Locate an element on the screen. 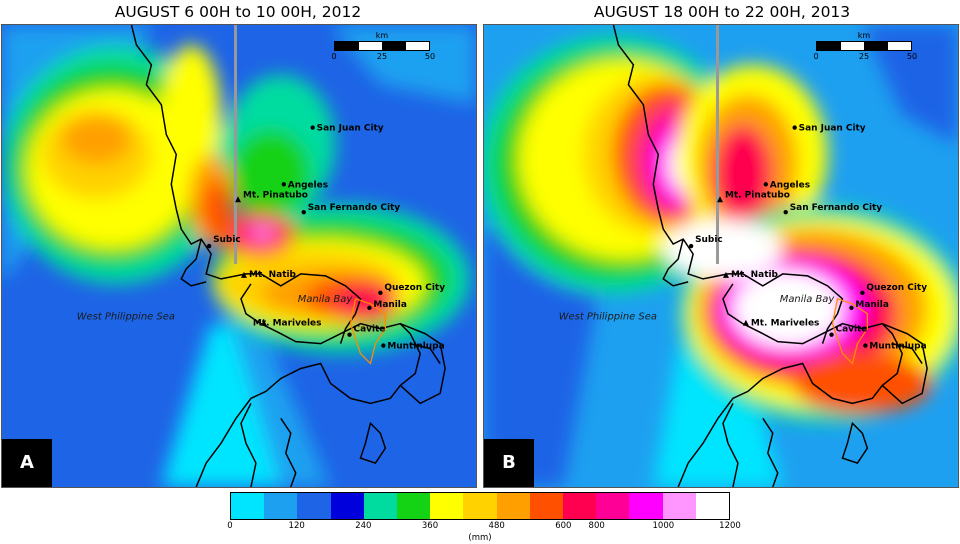 Image resolution: width=960 pixels, height=544 pixels. panel-a-label: A is located at coordinates (27, 463).